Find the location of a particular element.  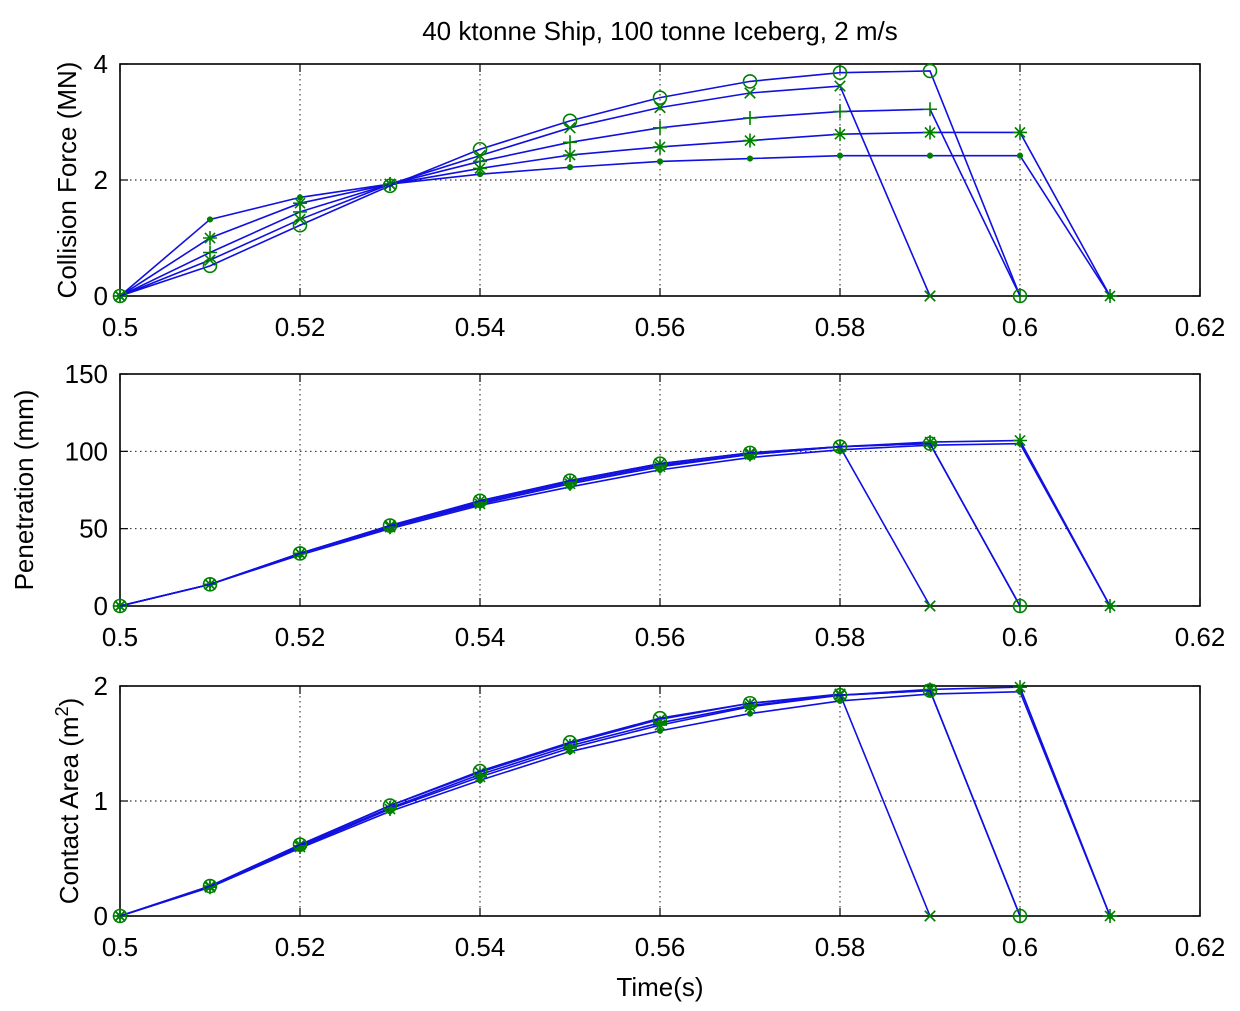

figure-title: 40 ktonne Ship, 100 tonne Iceberg, 2 m/s is located at coordinates (660, 31).